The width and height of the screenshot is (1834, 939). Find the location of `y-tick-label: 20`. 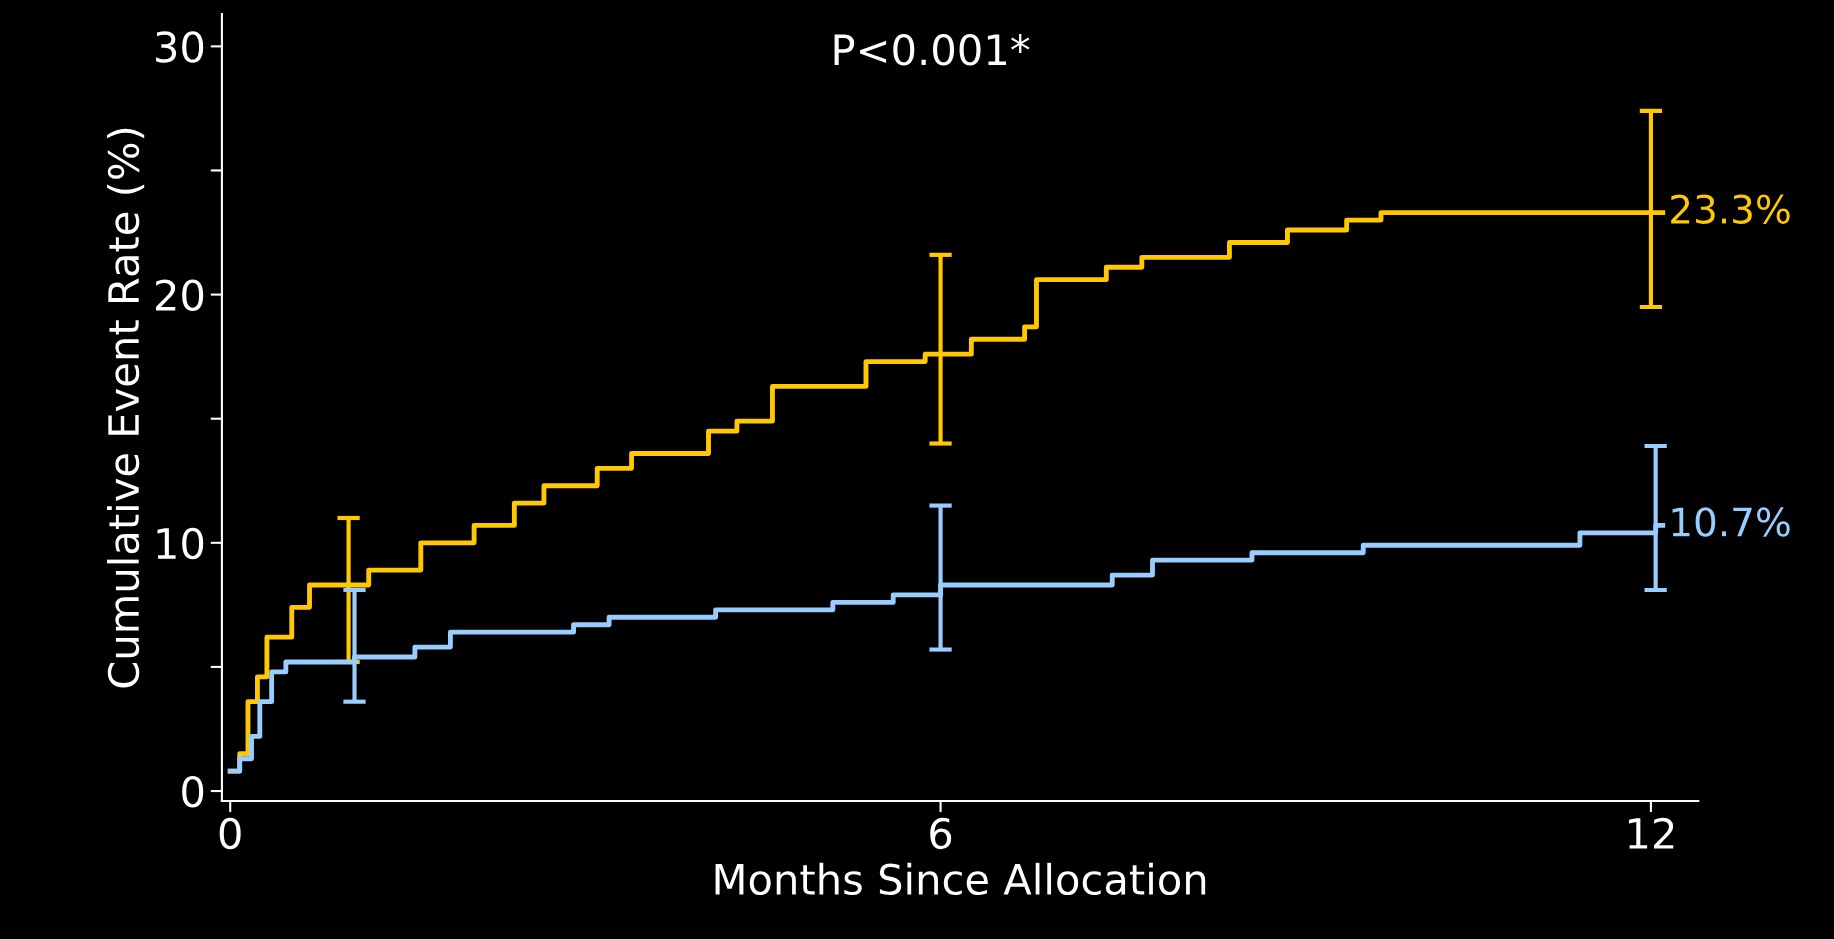

y-tick-label: 20 is located at coordinates (179, 295).